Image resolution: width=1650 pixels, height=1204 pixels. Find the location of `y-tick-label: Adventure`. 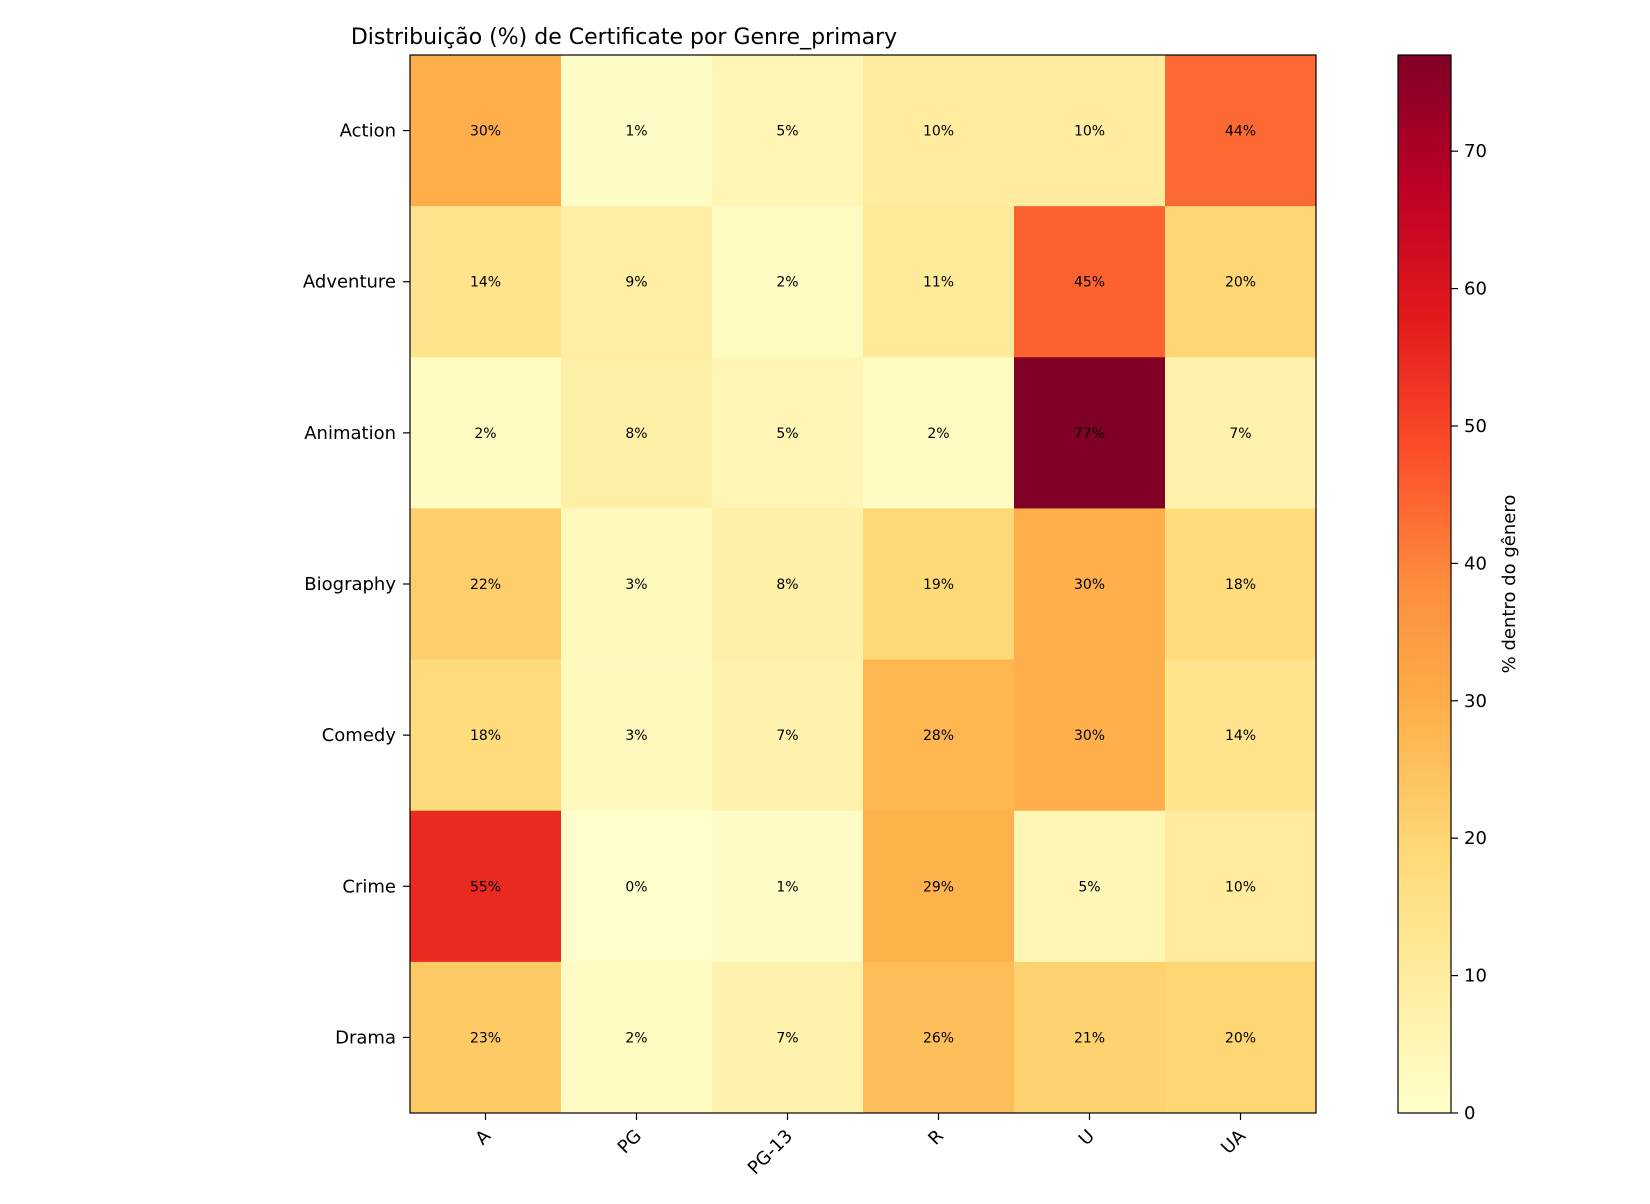

y-tick-label: Adventure is located at coordinates (349, 282).